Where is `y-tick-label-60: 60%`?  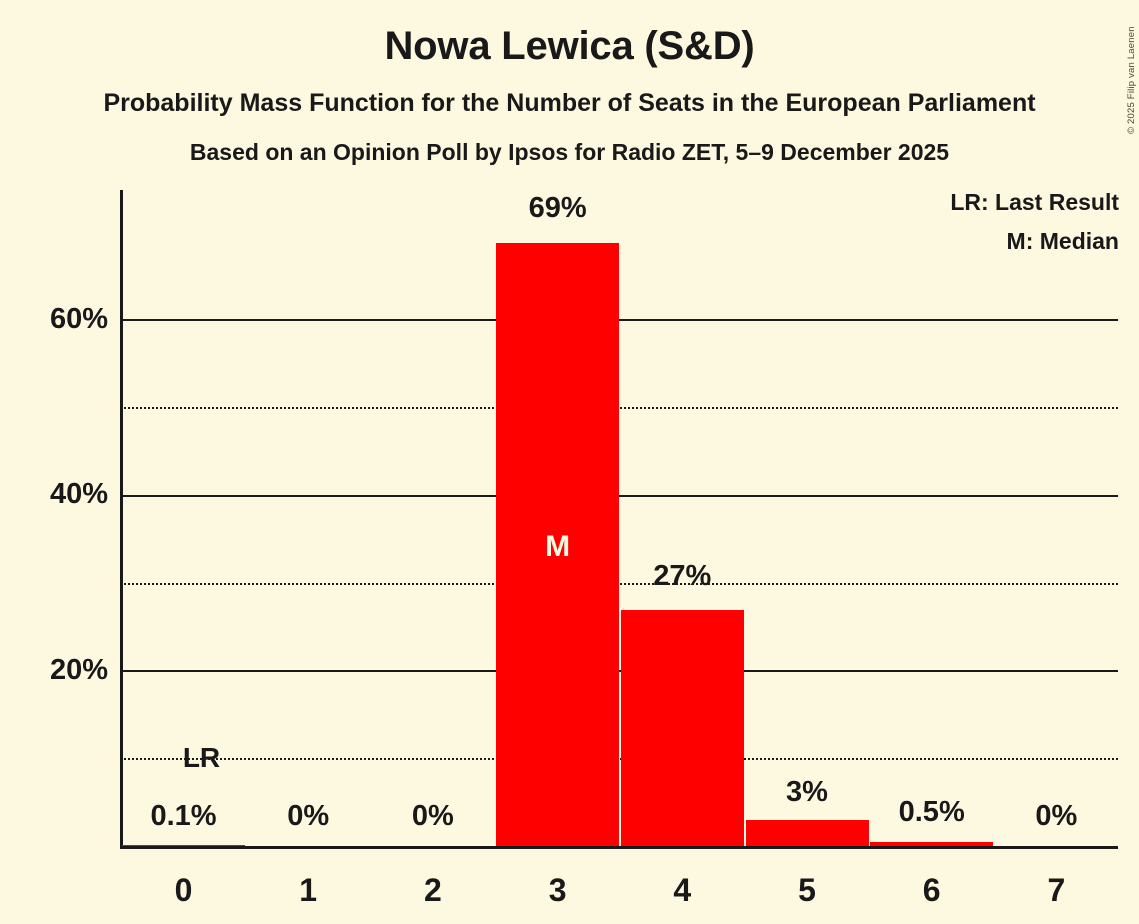 y-tick-label-60: 60% is located at coordinates (78, 319).